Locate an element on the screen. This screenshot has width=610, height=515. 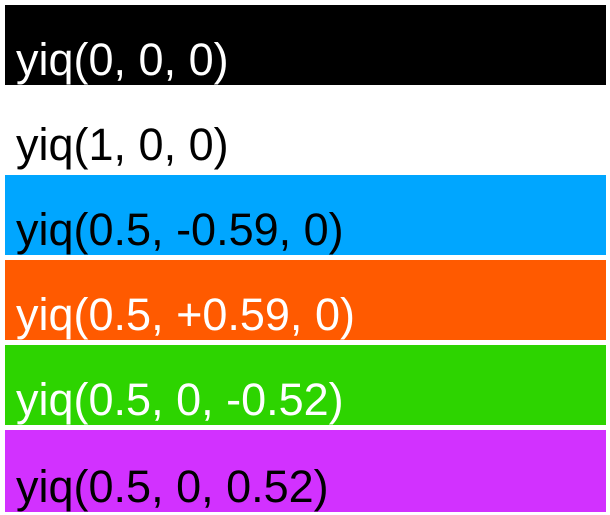
swatch-label: yiq(1, 0, 0) is located at coordinates (122, 144).